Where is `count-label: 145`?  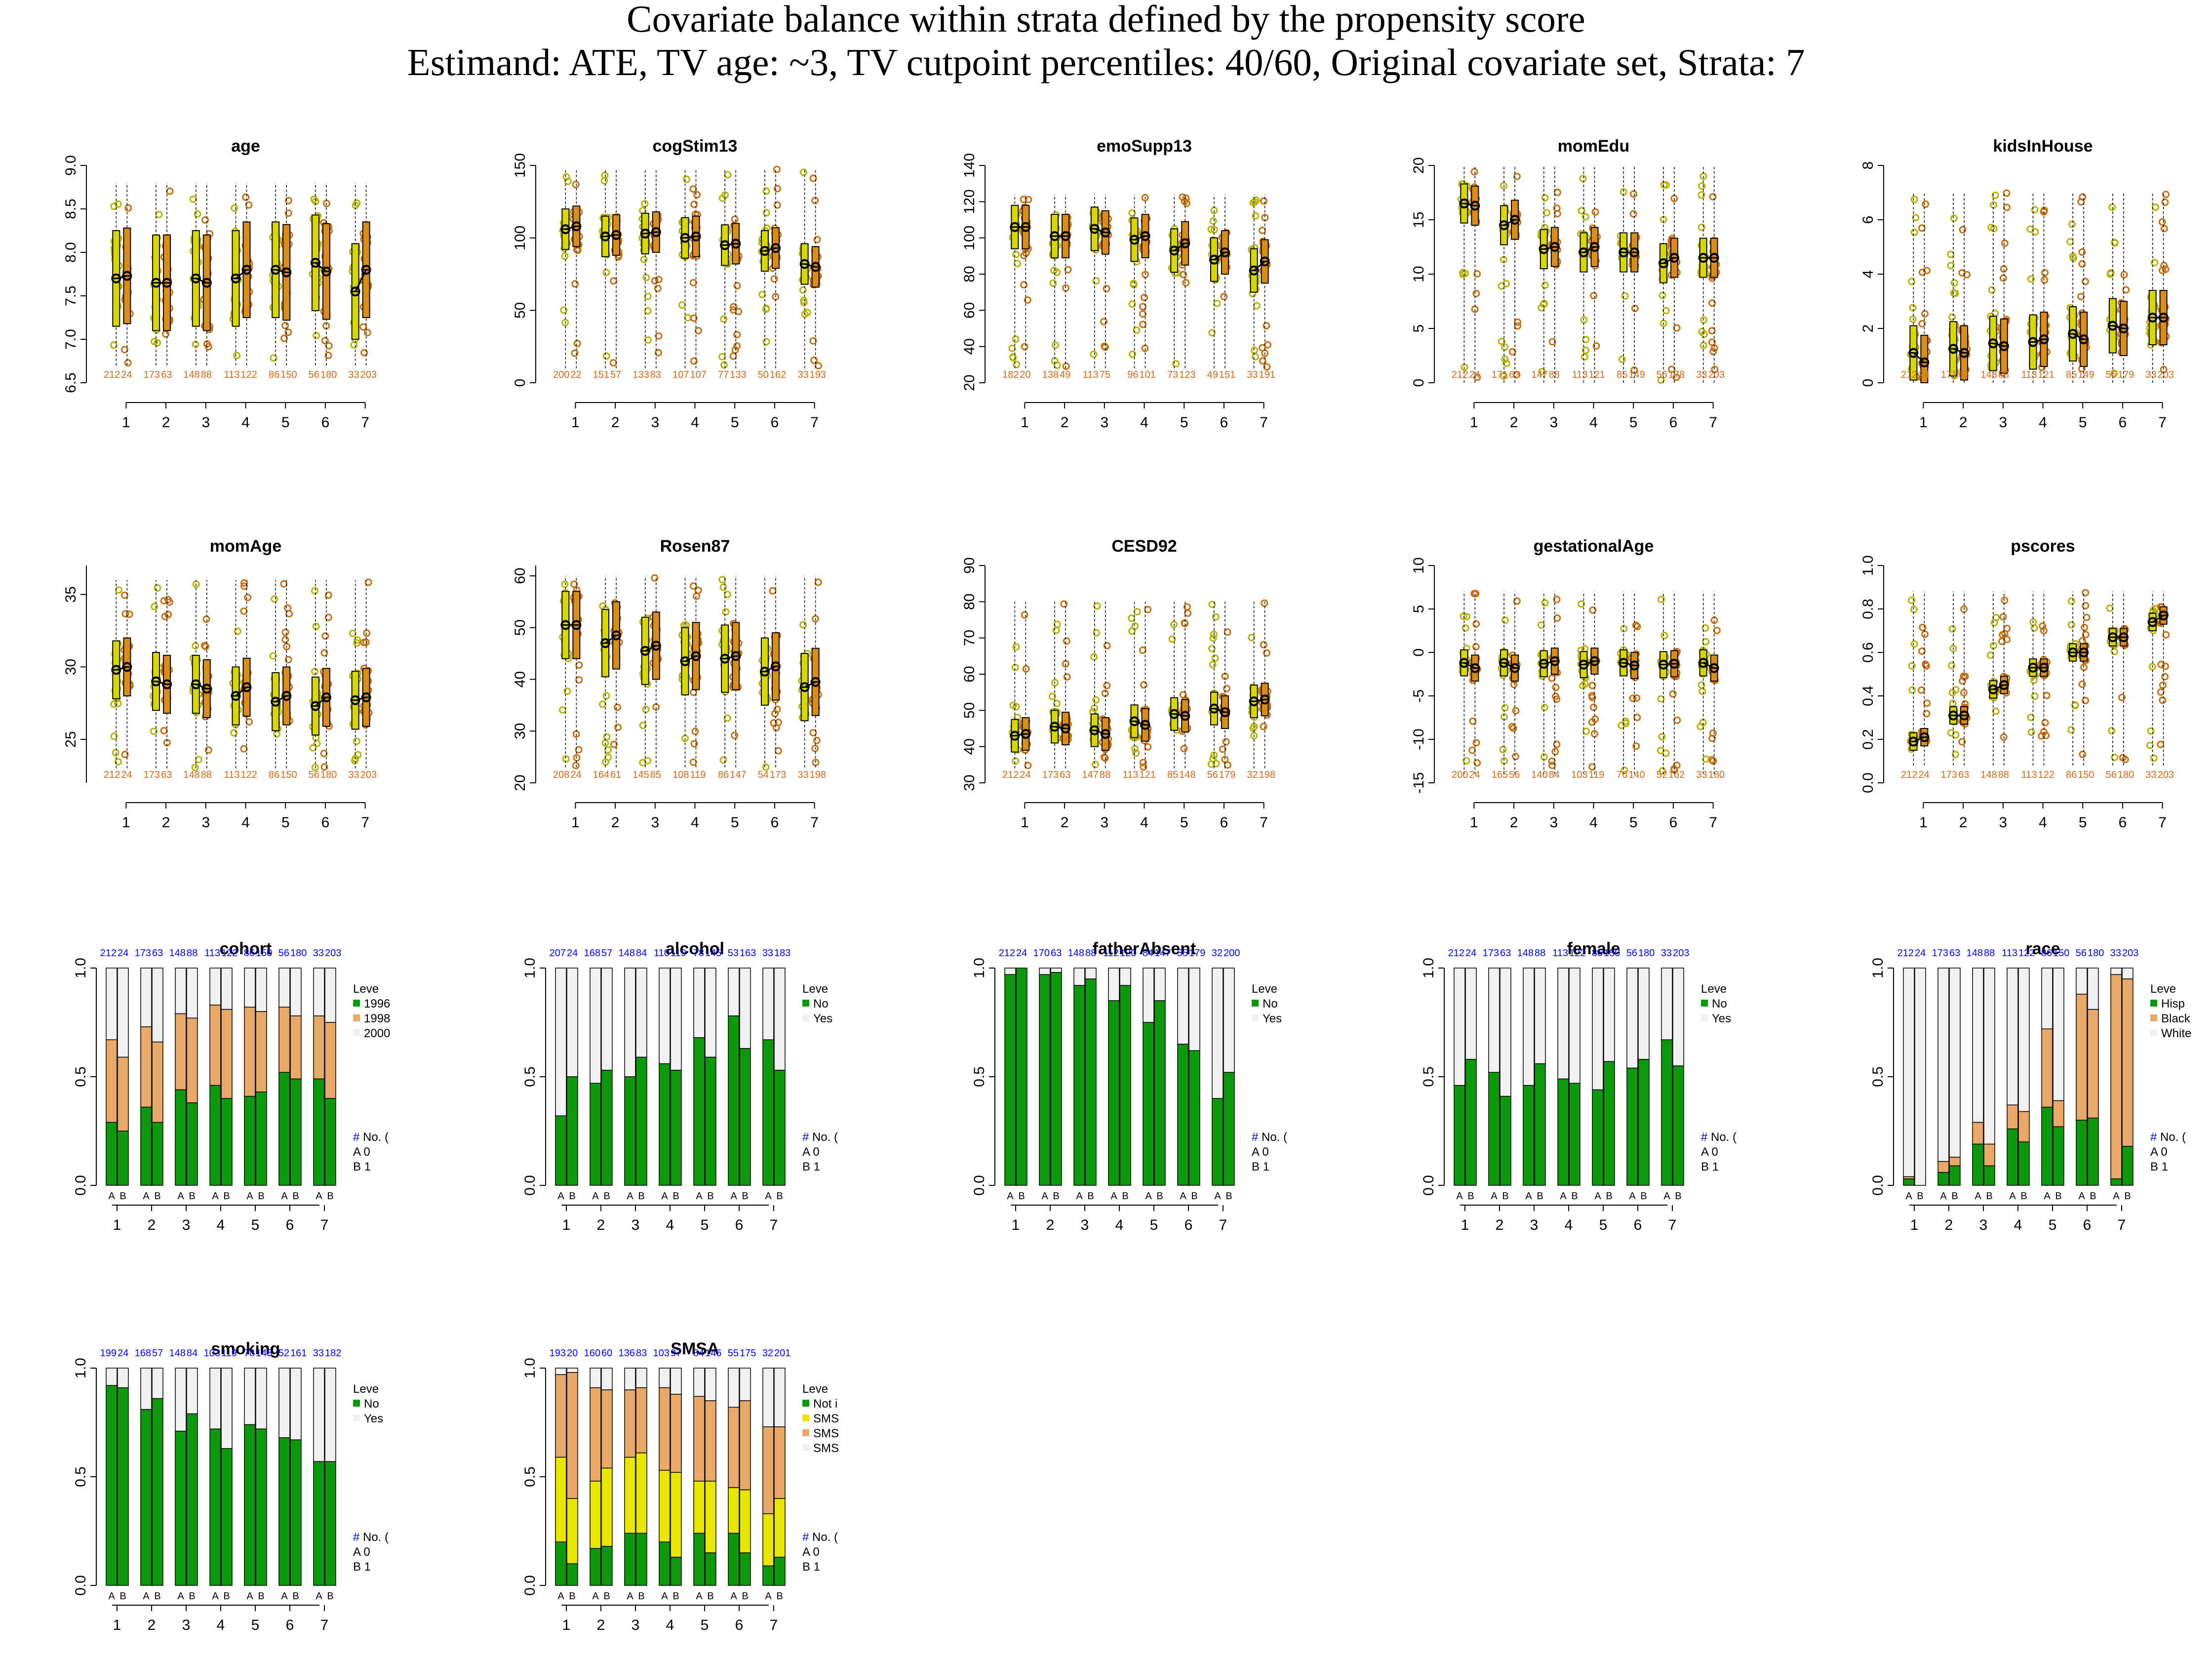 count-label: 145 is located at coordinates (641, 774).